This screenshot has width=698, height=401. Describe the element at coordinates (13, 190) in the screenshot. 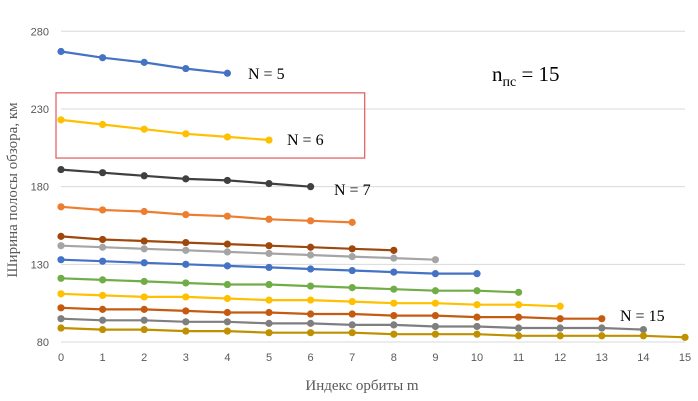

I see `y-axis-title: Ширина полосы обзора, км` at that location.